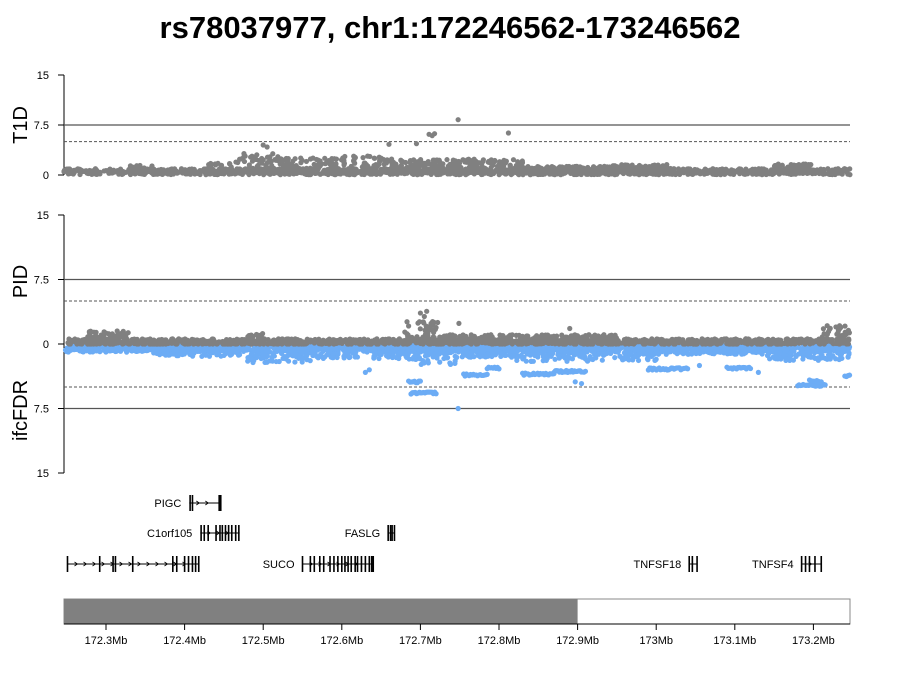 The width and height of the screenshot is (900, 700). Describe the element at coordinates (41, 126) in the screenshot. I see `y-tick-label: 7.5` at that location.